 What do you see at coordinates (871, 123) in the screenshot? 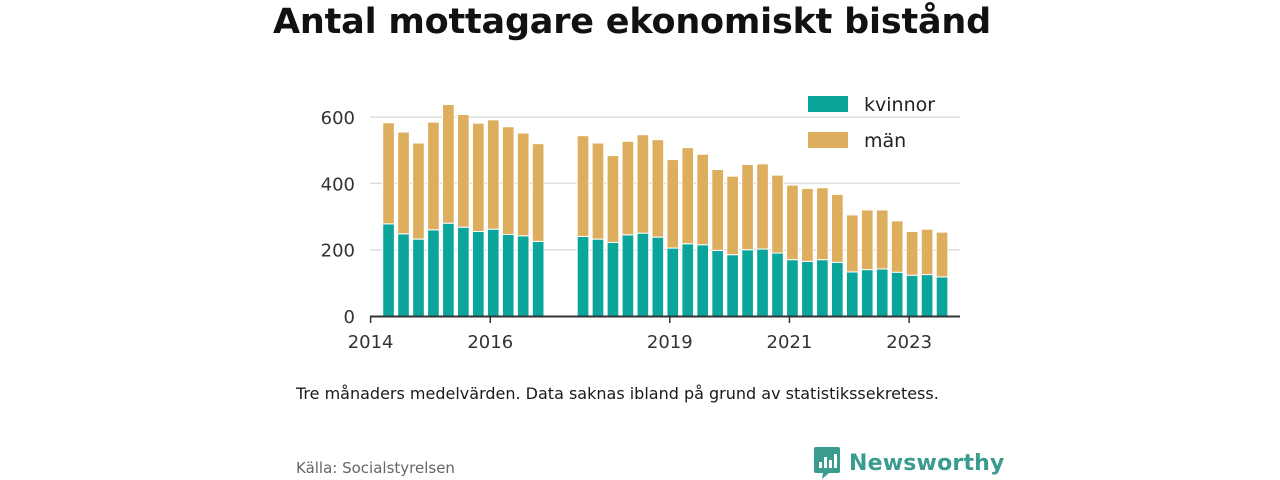
I see `legend: kvinnor män` at bounding box center [871, 123].